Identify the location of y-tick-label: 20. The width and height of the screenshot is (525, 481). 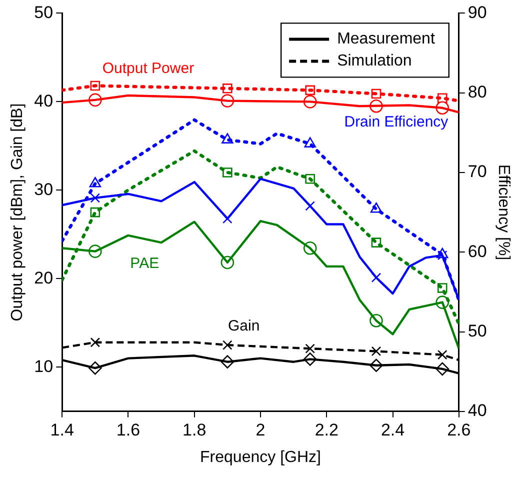
(44, 278).